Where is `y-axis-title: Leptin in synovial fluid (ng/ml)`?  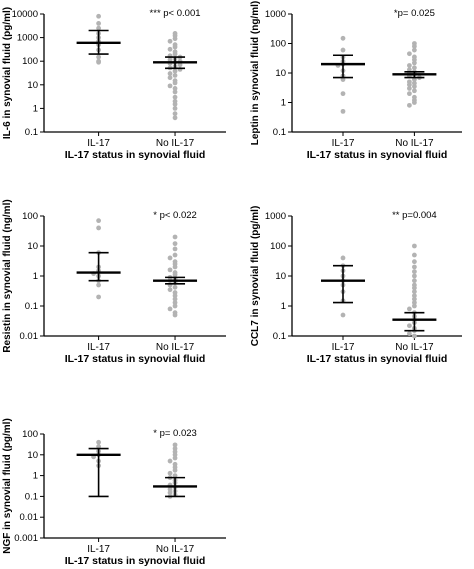 y-axis-title: Leptin in synovial fluid (ng/ml) is located at coordinates (255, 73).